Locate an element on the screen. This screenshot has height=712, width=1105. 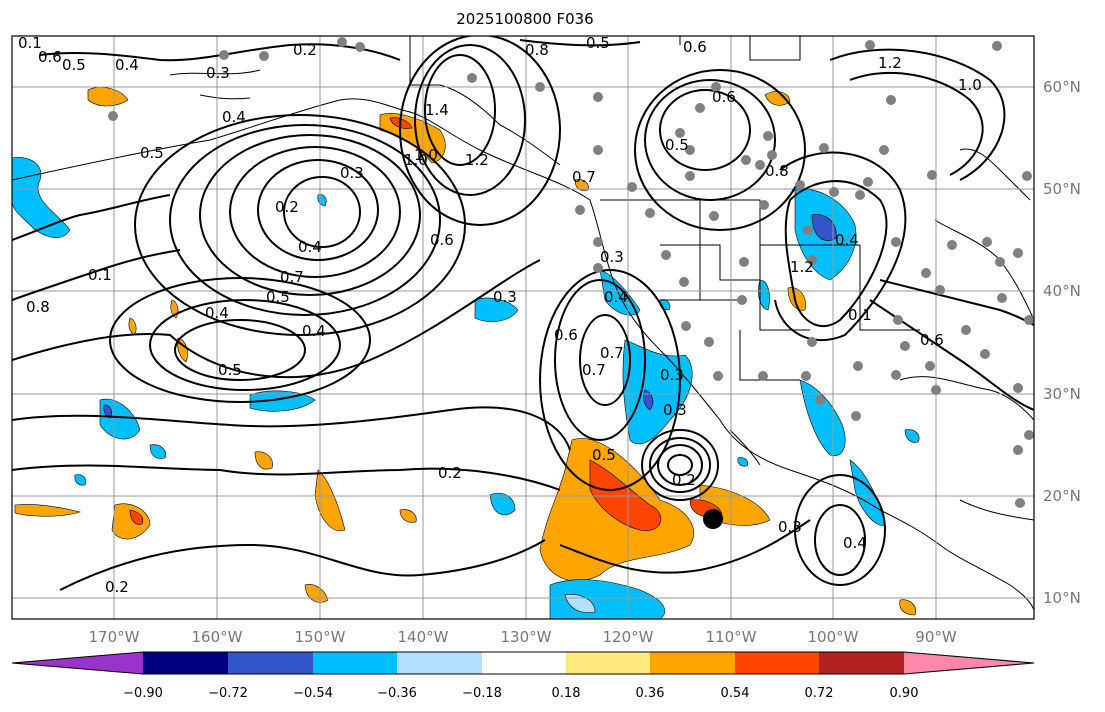
colorbar-outline is located at coordinates (523, 663).